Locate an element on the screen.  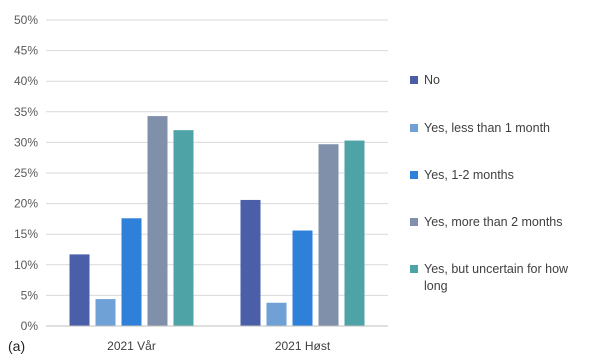
legend-label-uncertain: Yes, but uncertain for how long is located at coordinates (496, 277).